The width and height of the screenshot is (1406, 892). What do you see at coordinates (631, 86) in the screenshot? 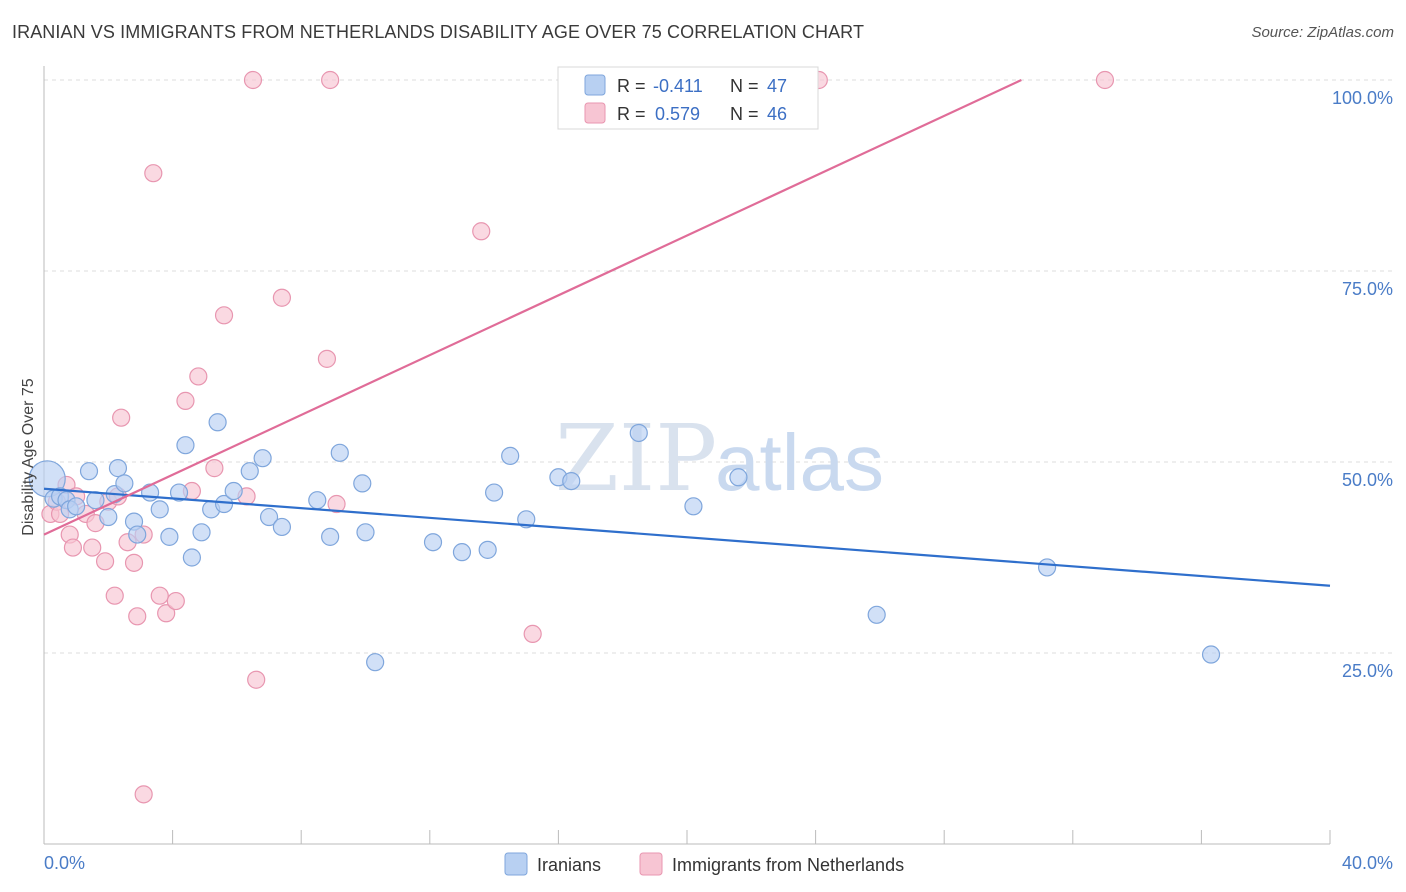
I see `legend-r-label-1: R =` at bounding box center [631, 86].